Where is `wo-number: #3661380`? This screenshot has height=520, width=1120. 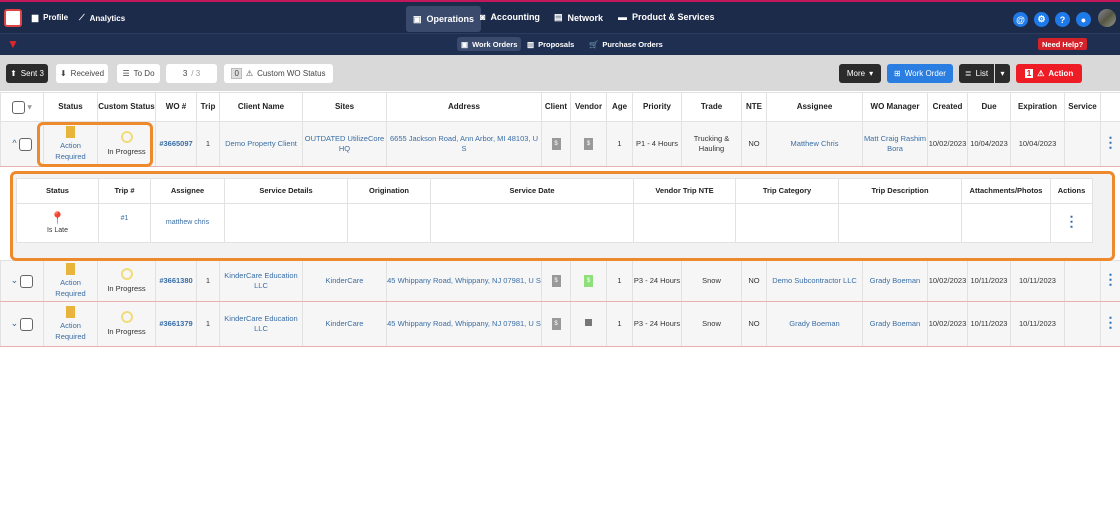
wo-number: #3661380 is located at coordinates (176, 281).